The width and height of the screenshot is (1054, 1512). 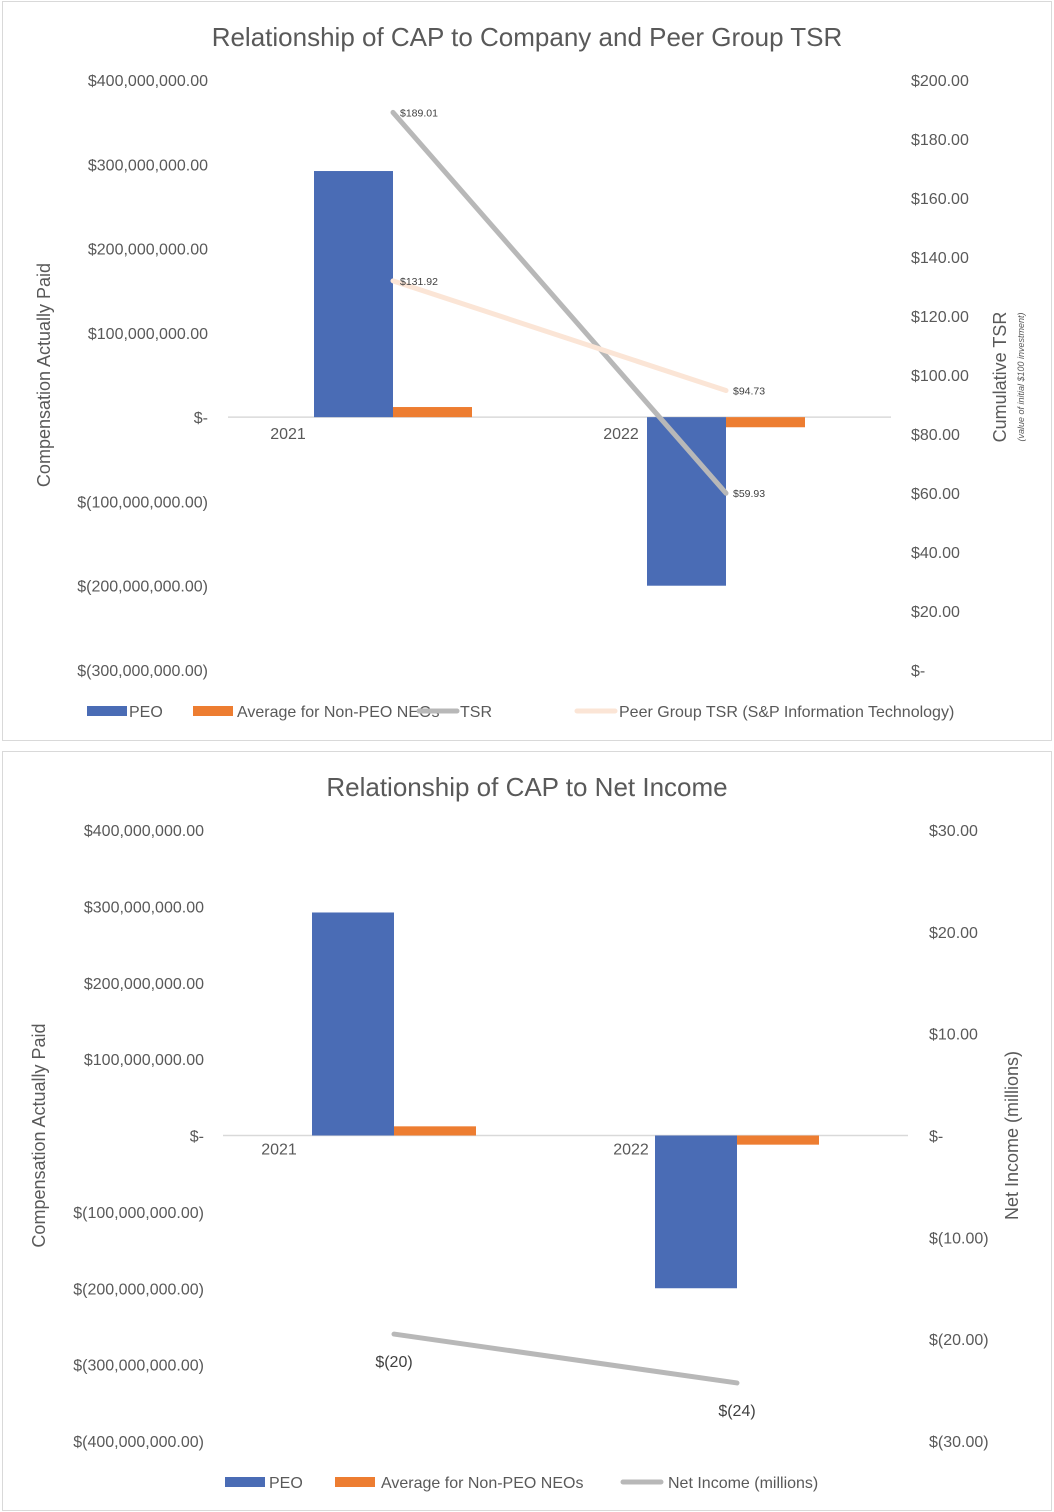 What do you see at coordinates (935, 435) in the screenshot?
I see `y2-tick-label: $80.00` at bounding box center [935, 435].